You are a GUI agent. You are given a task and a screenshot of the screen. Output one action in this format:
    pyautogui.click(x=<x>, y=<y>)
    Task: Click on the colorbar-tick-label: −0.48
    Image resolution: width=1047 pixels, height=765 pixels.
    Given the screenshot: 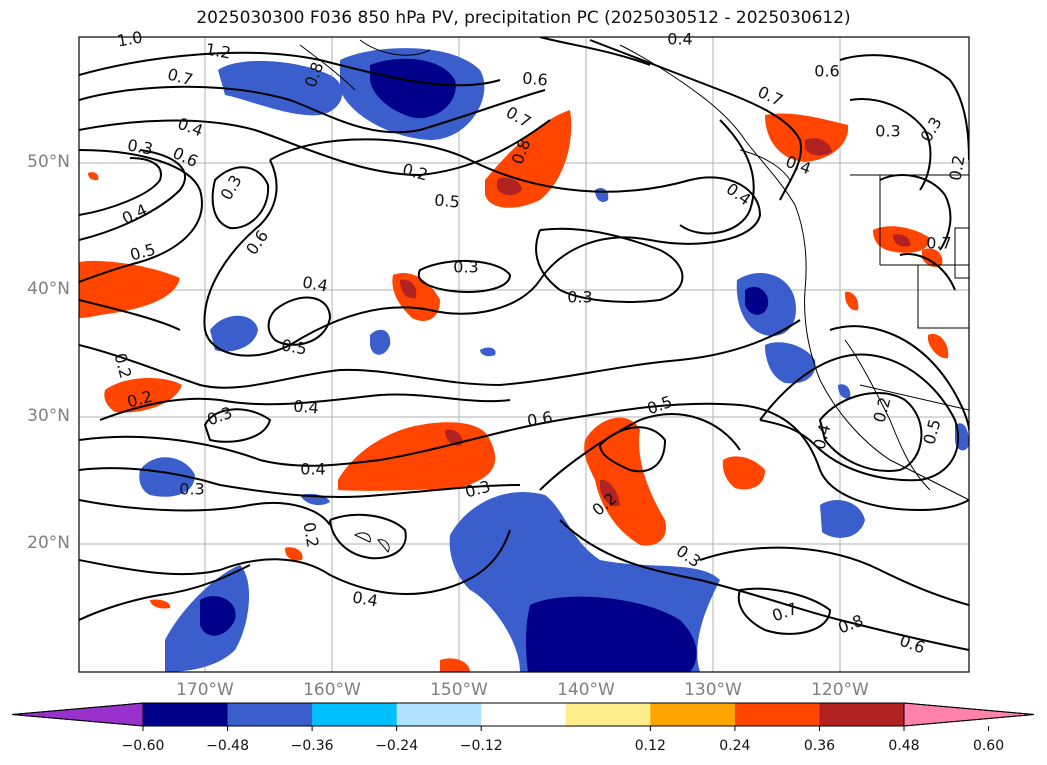 What is the action you would take?
    pyautogui.click(x=227, y=746)
    